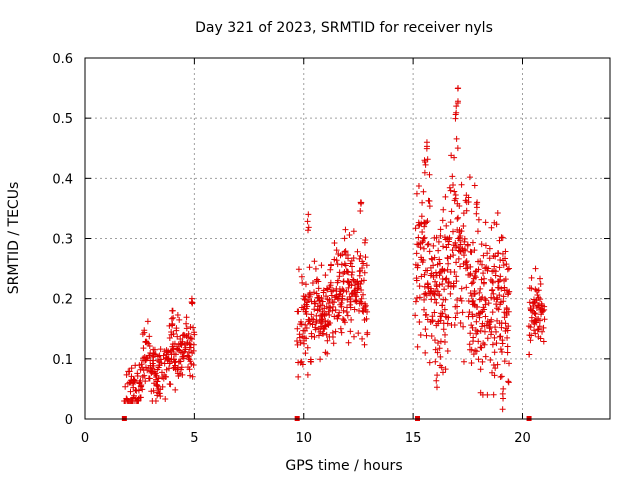 The image size is (640, 480). What do you see at coordinates (194, 438) in the screenshot?
I see `x-tick-label: 5` at bounding box center [194, 438].